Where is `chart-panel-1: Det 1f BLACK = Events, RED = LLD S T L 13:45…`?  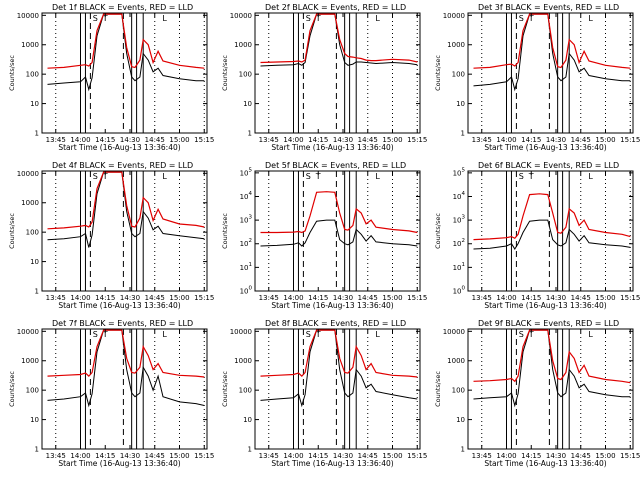 chart-panel-1: Det 1f BLACK = Events, RED = LLD S T L 13:45… is located at coordinates (111, 77).